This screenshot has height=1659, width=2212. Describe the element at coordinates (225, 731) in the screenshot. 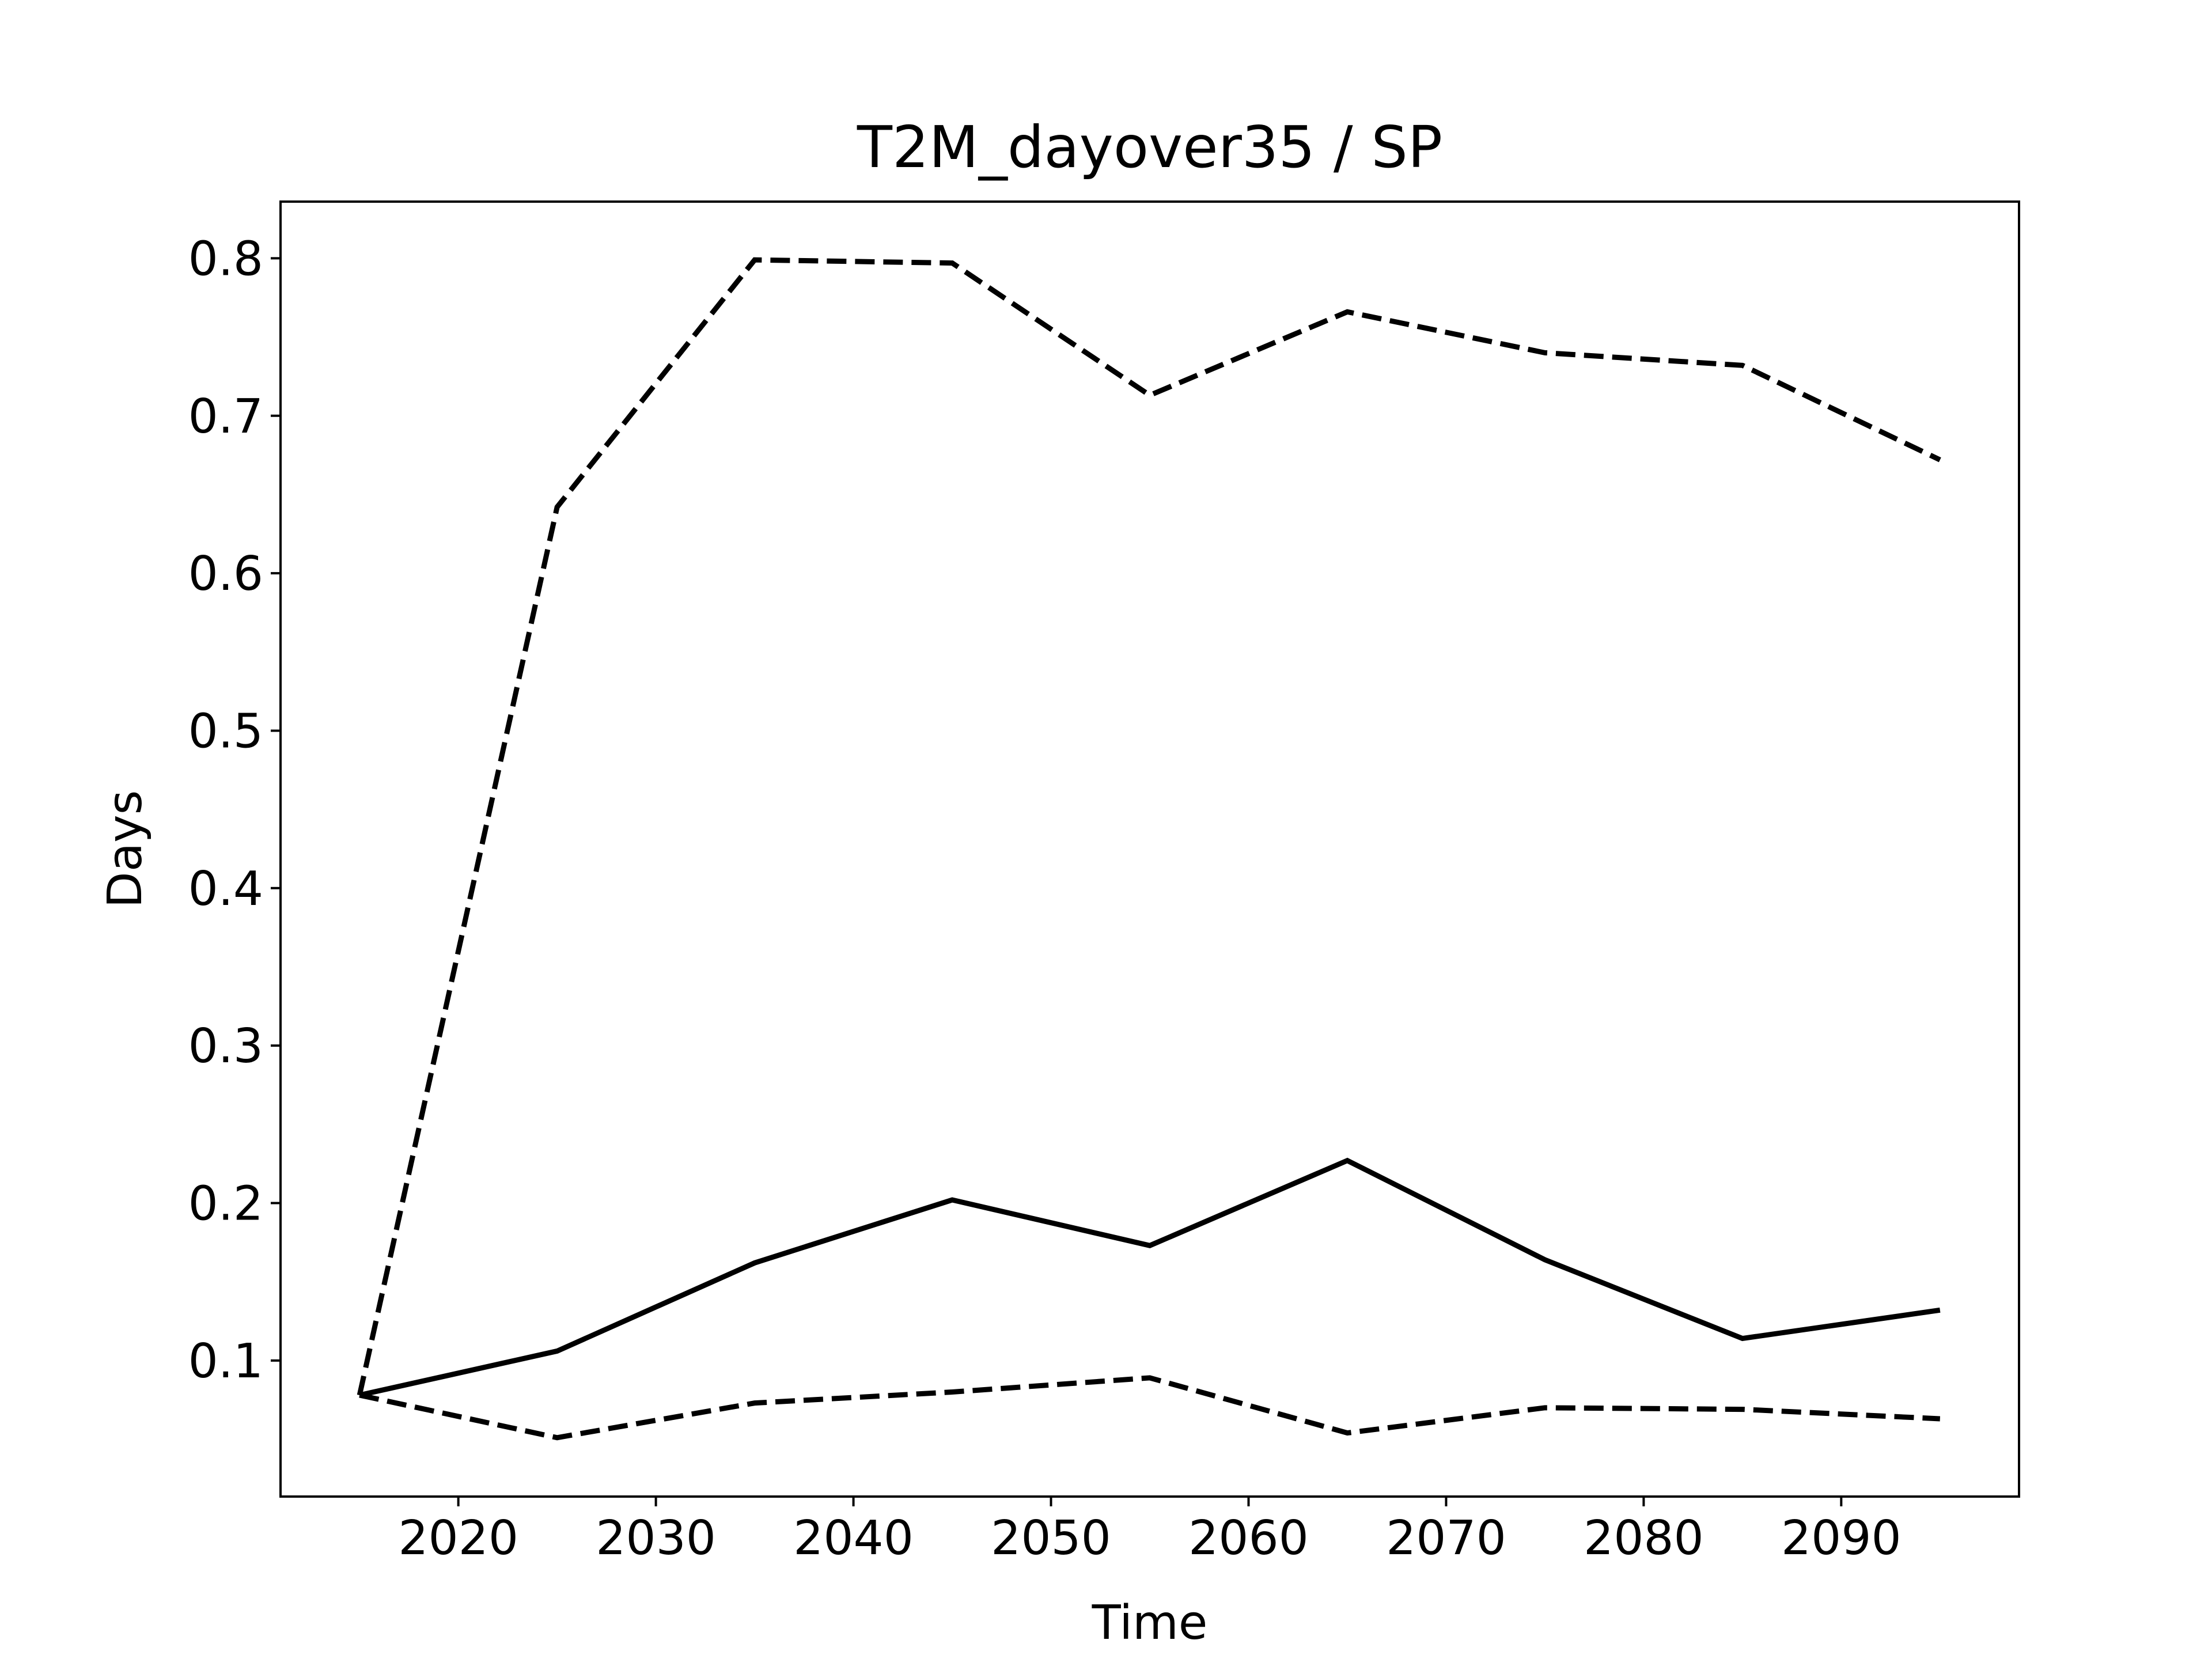

I see `y-tick-label: 0.5` at that location.